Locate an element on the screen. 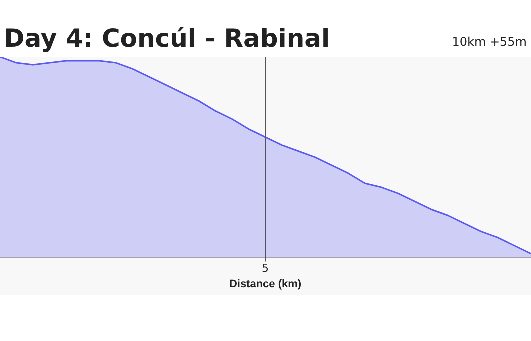 The width and height of the screenshot is (531, 341). chart-subtitle: 10km +55m is located at coordinates (489, 43).